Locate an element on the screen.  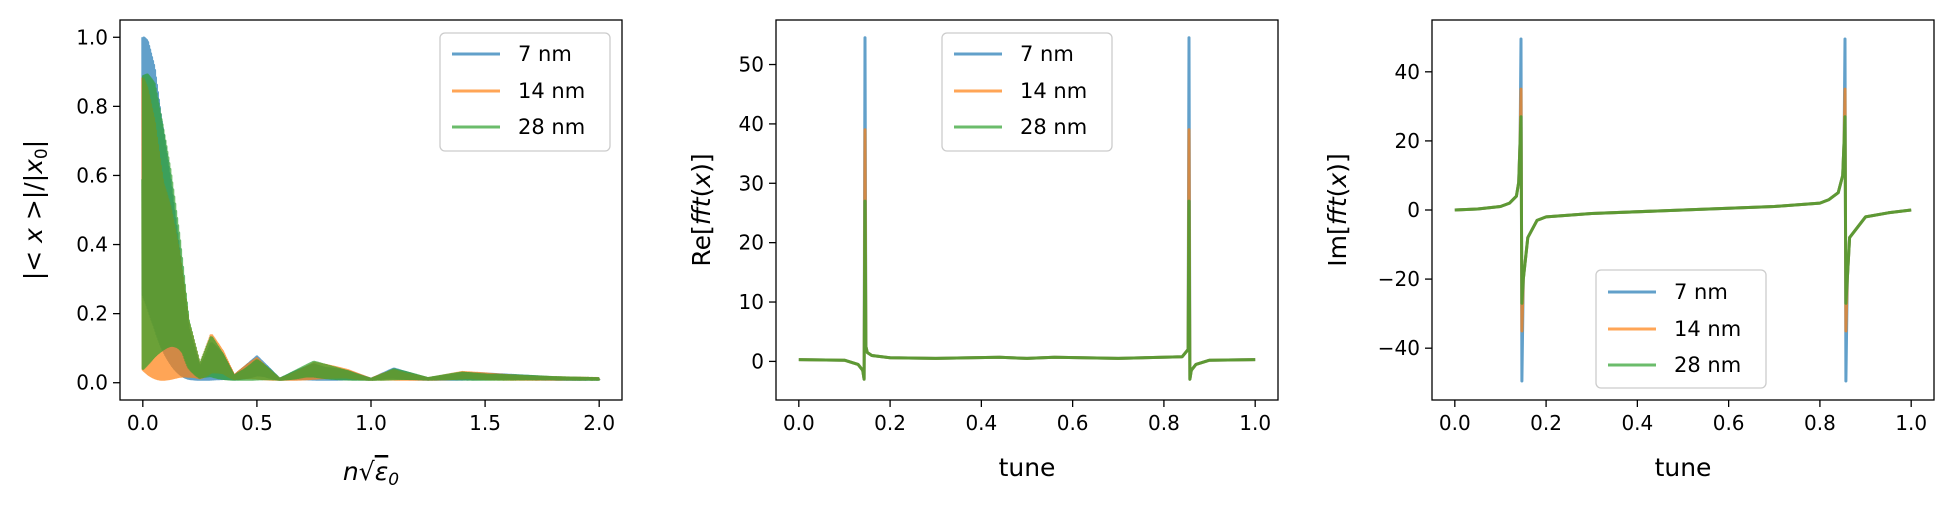
panel-1-legend: 7 nm 14 nm 28 nm is located at coordinates (525, 92).